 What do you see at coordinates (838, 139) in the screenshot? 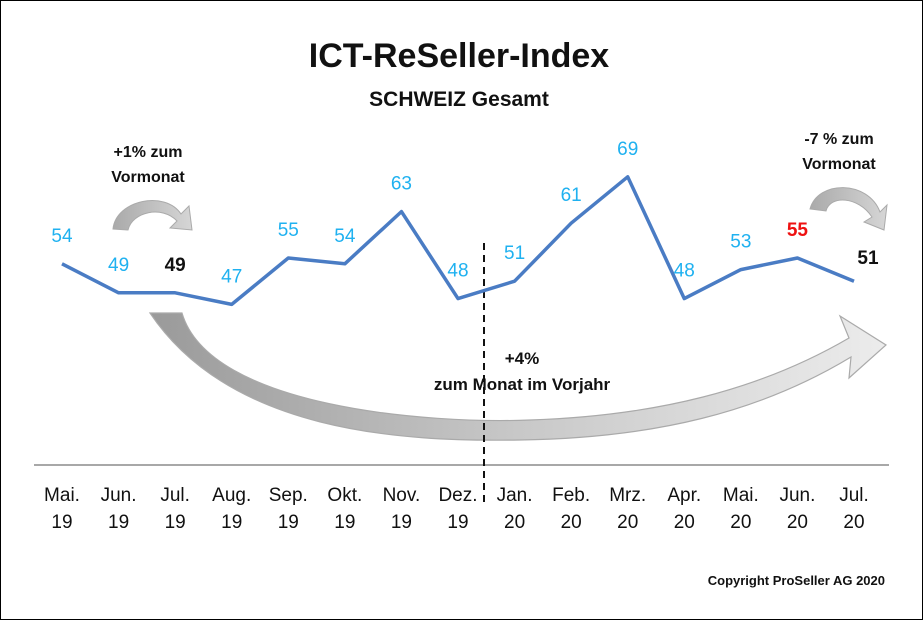
I see `right-note-line1: -7 % zum` at bounding box center [838, 139].